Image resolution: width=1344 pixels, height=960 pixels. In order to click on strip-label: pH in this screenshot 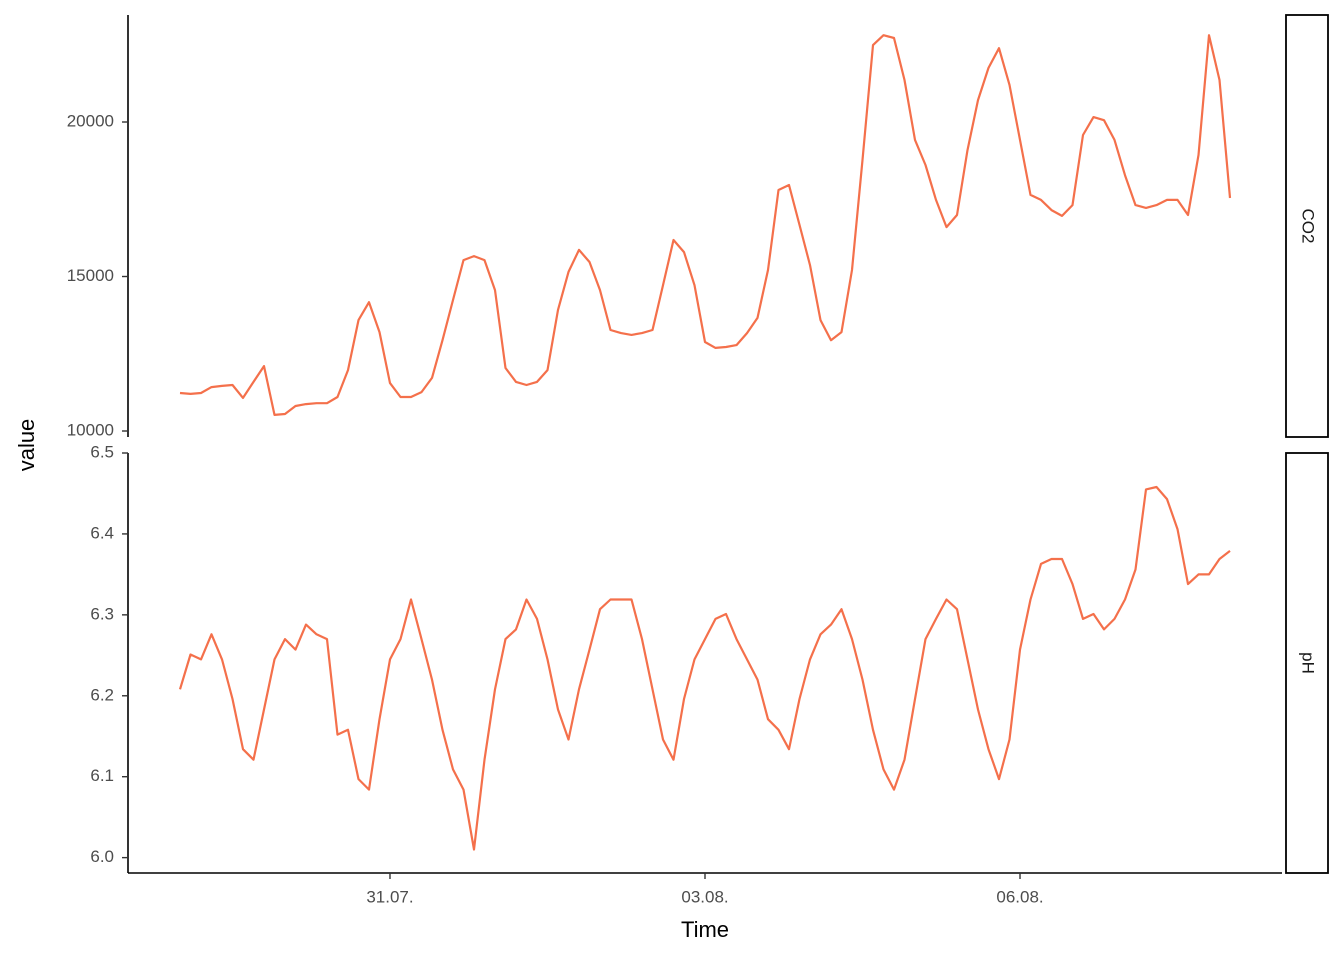, I will do `click(1308, 663)`.